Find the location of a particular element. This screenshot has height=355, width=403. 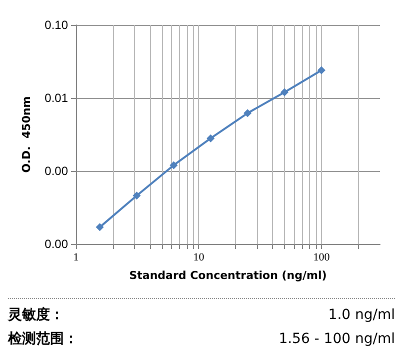

text: 1.56 - 100 ng/ml is located at coordinates (336, 339).